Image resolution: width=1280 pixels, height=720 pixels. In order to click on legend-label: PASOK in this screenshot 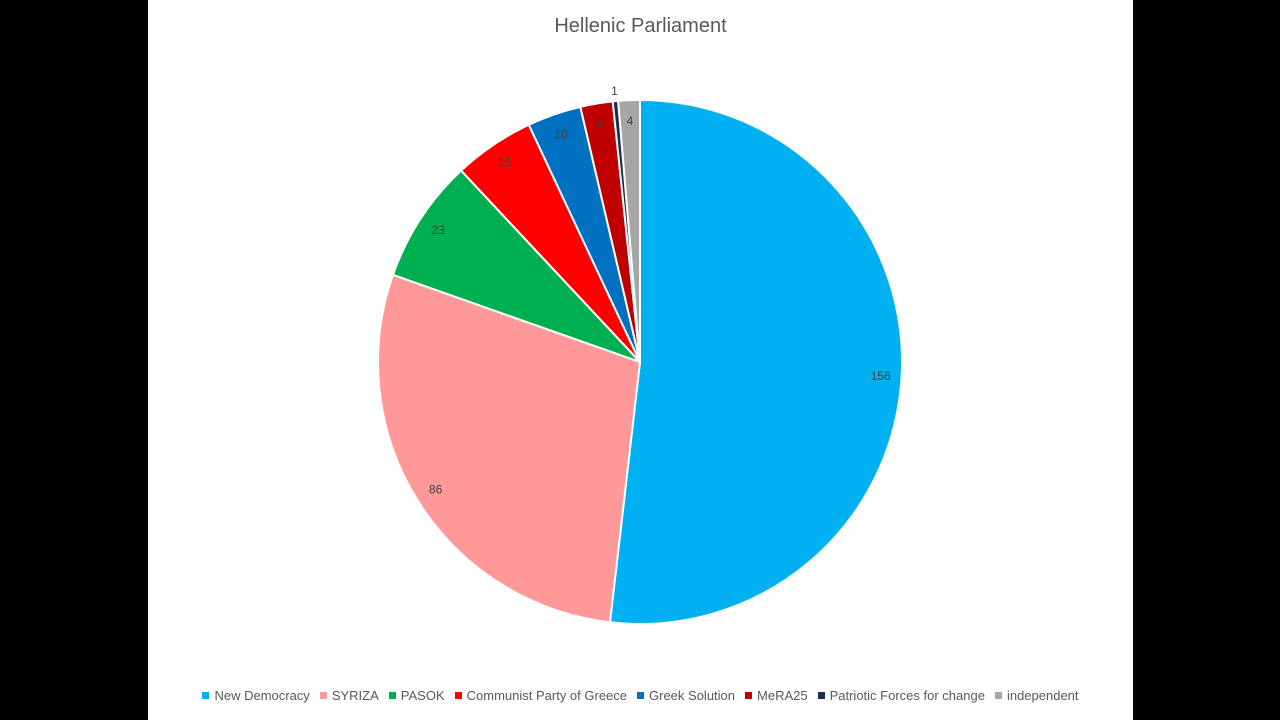, I will do `click(422, 695)`.